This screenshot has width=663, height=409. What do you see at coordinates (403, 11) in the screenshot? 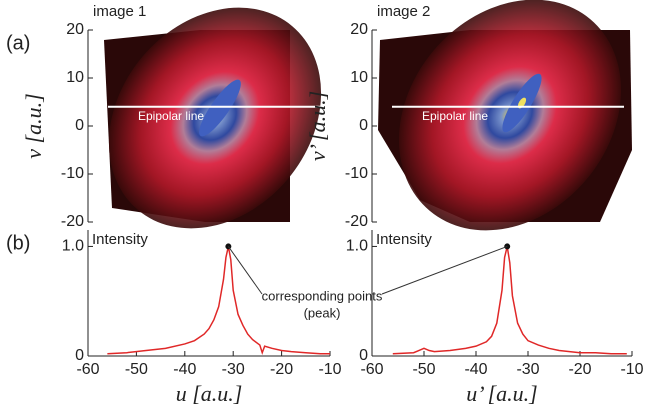
I see `image-title: image 2` at bounding box center [403, 11].